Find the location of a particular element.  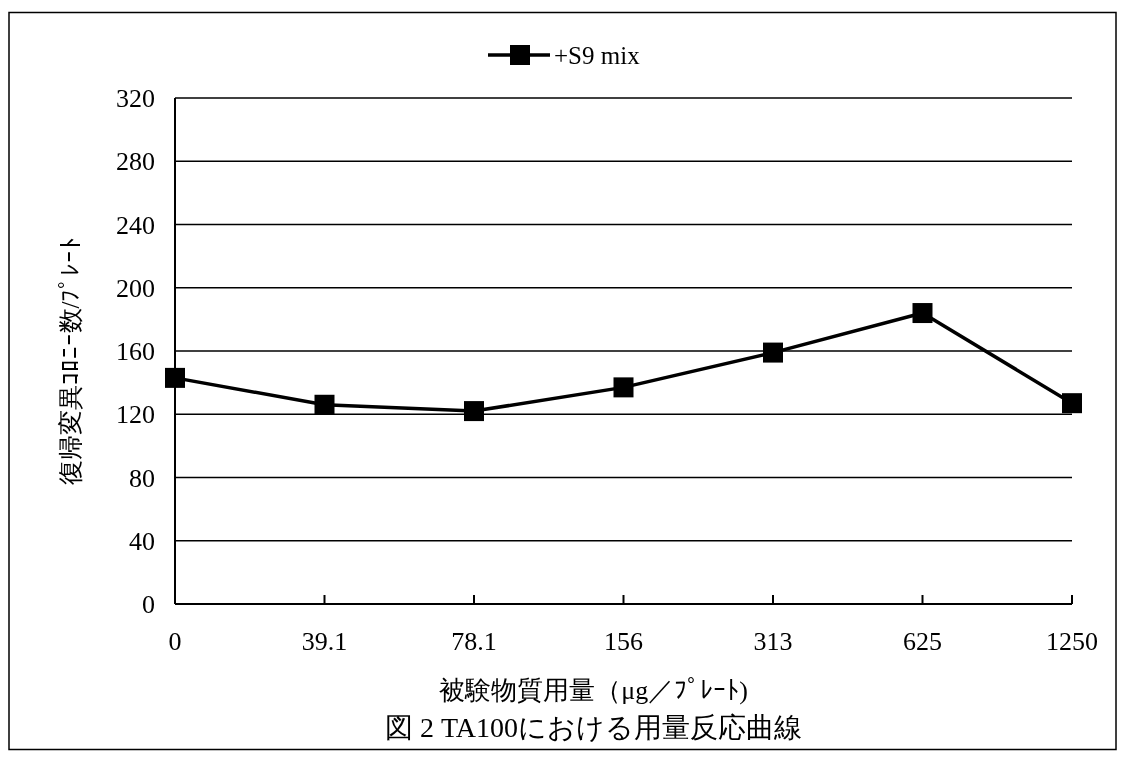

x-tick-label: 313 is located at coordinates (773, 641).